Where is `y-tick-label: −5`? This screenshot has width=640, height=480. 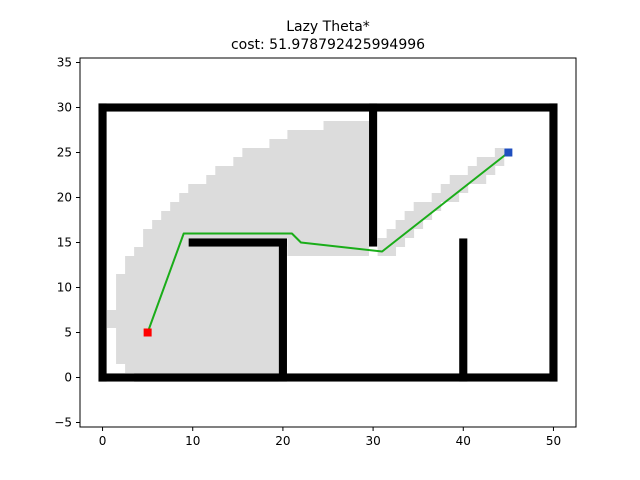 y-tick-label: −5 is located at coordinates (63, 423).